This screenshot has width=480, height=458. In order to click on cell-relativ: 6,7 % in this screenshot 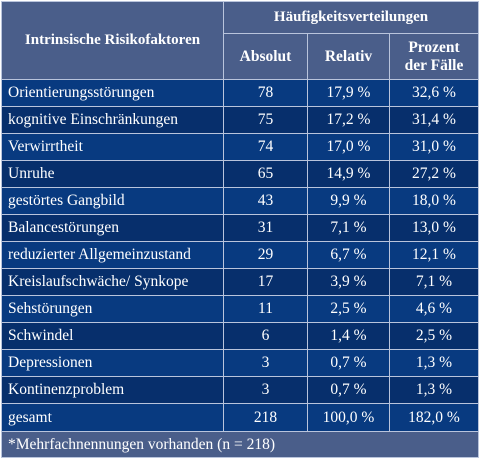, I will do `click(348, 255)`.